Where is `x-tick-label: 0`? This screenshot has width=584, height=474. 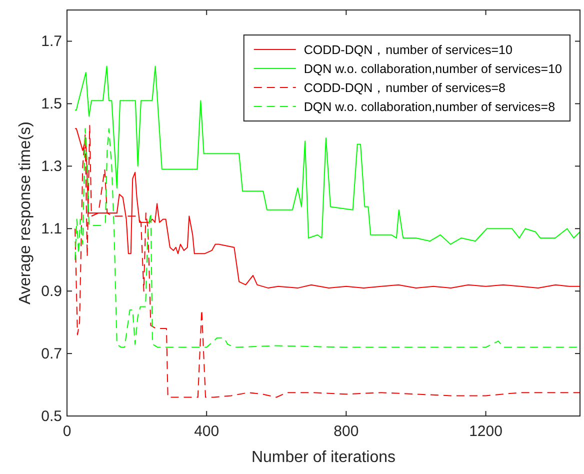 x-tick-label: 0 is located at coordinates (67, 431).